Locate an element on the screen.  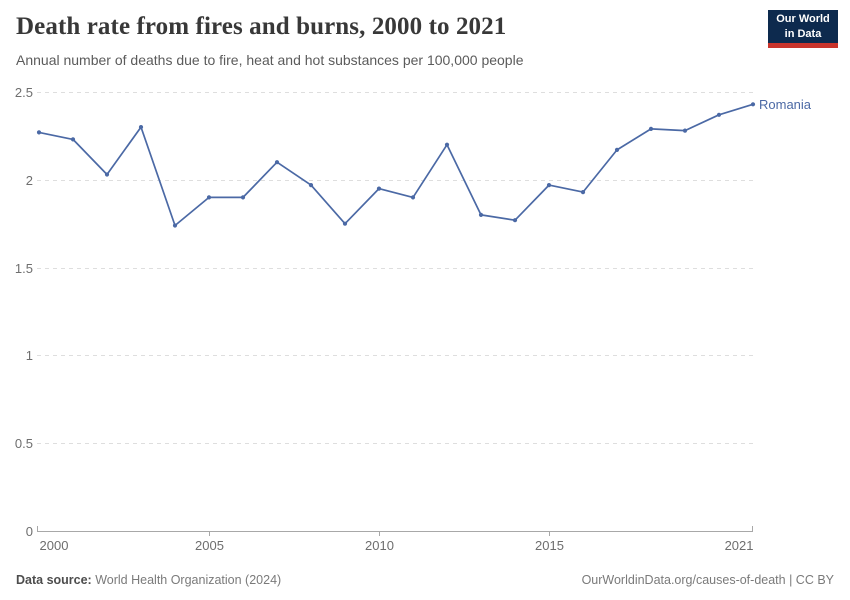
owid-logo-line1: Our World is located at coordinates (803, 19).